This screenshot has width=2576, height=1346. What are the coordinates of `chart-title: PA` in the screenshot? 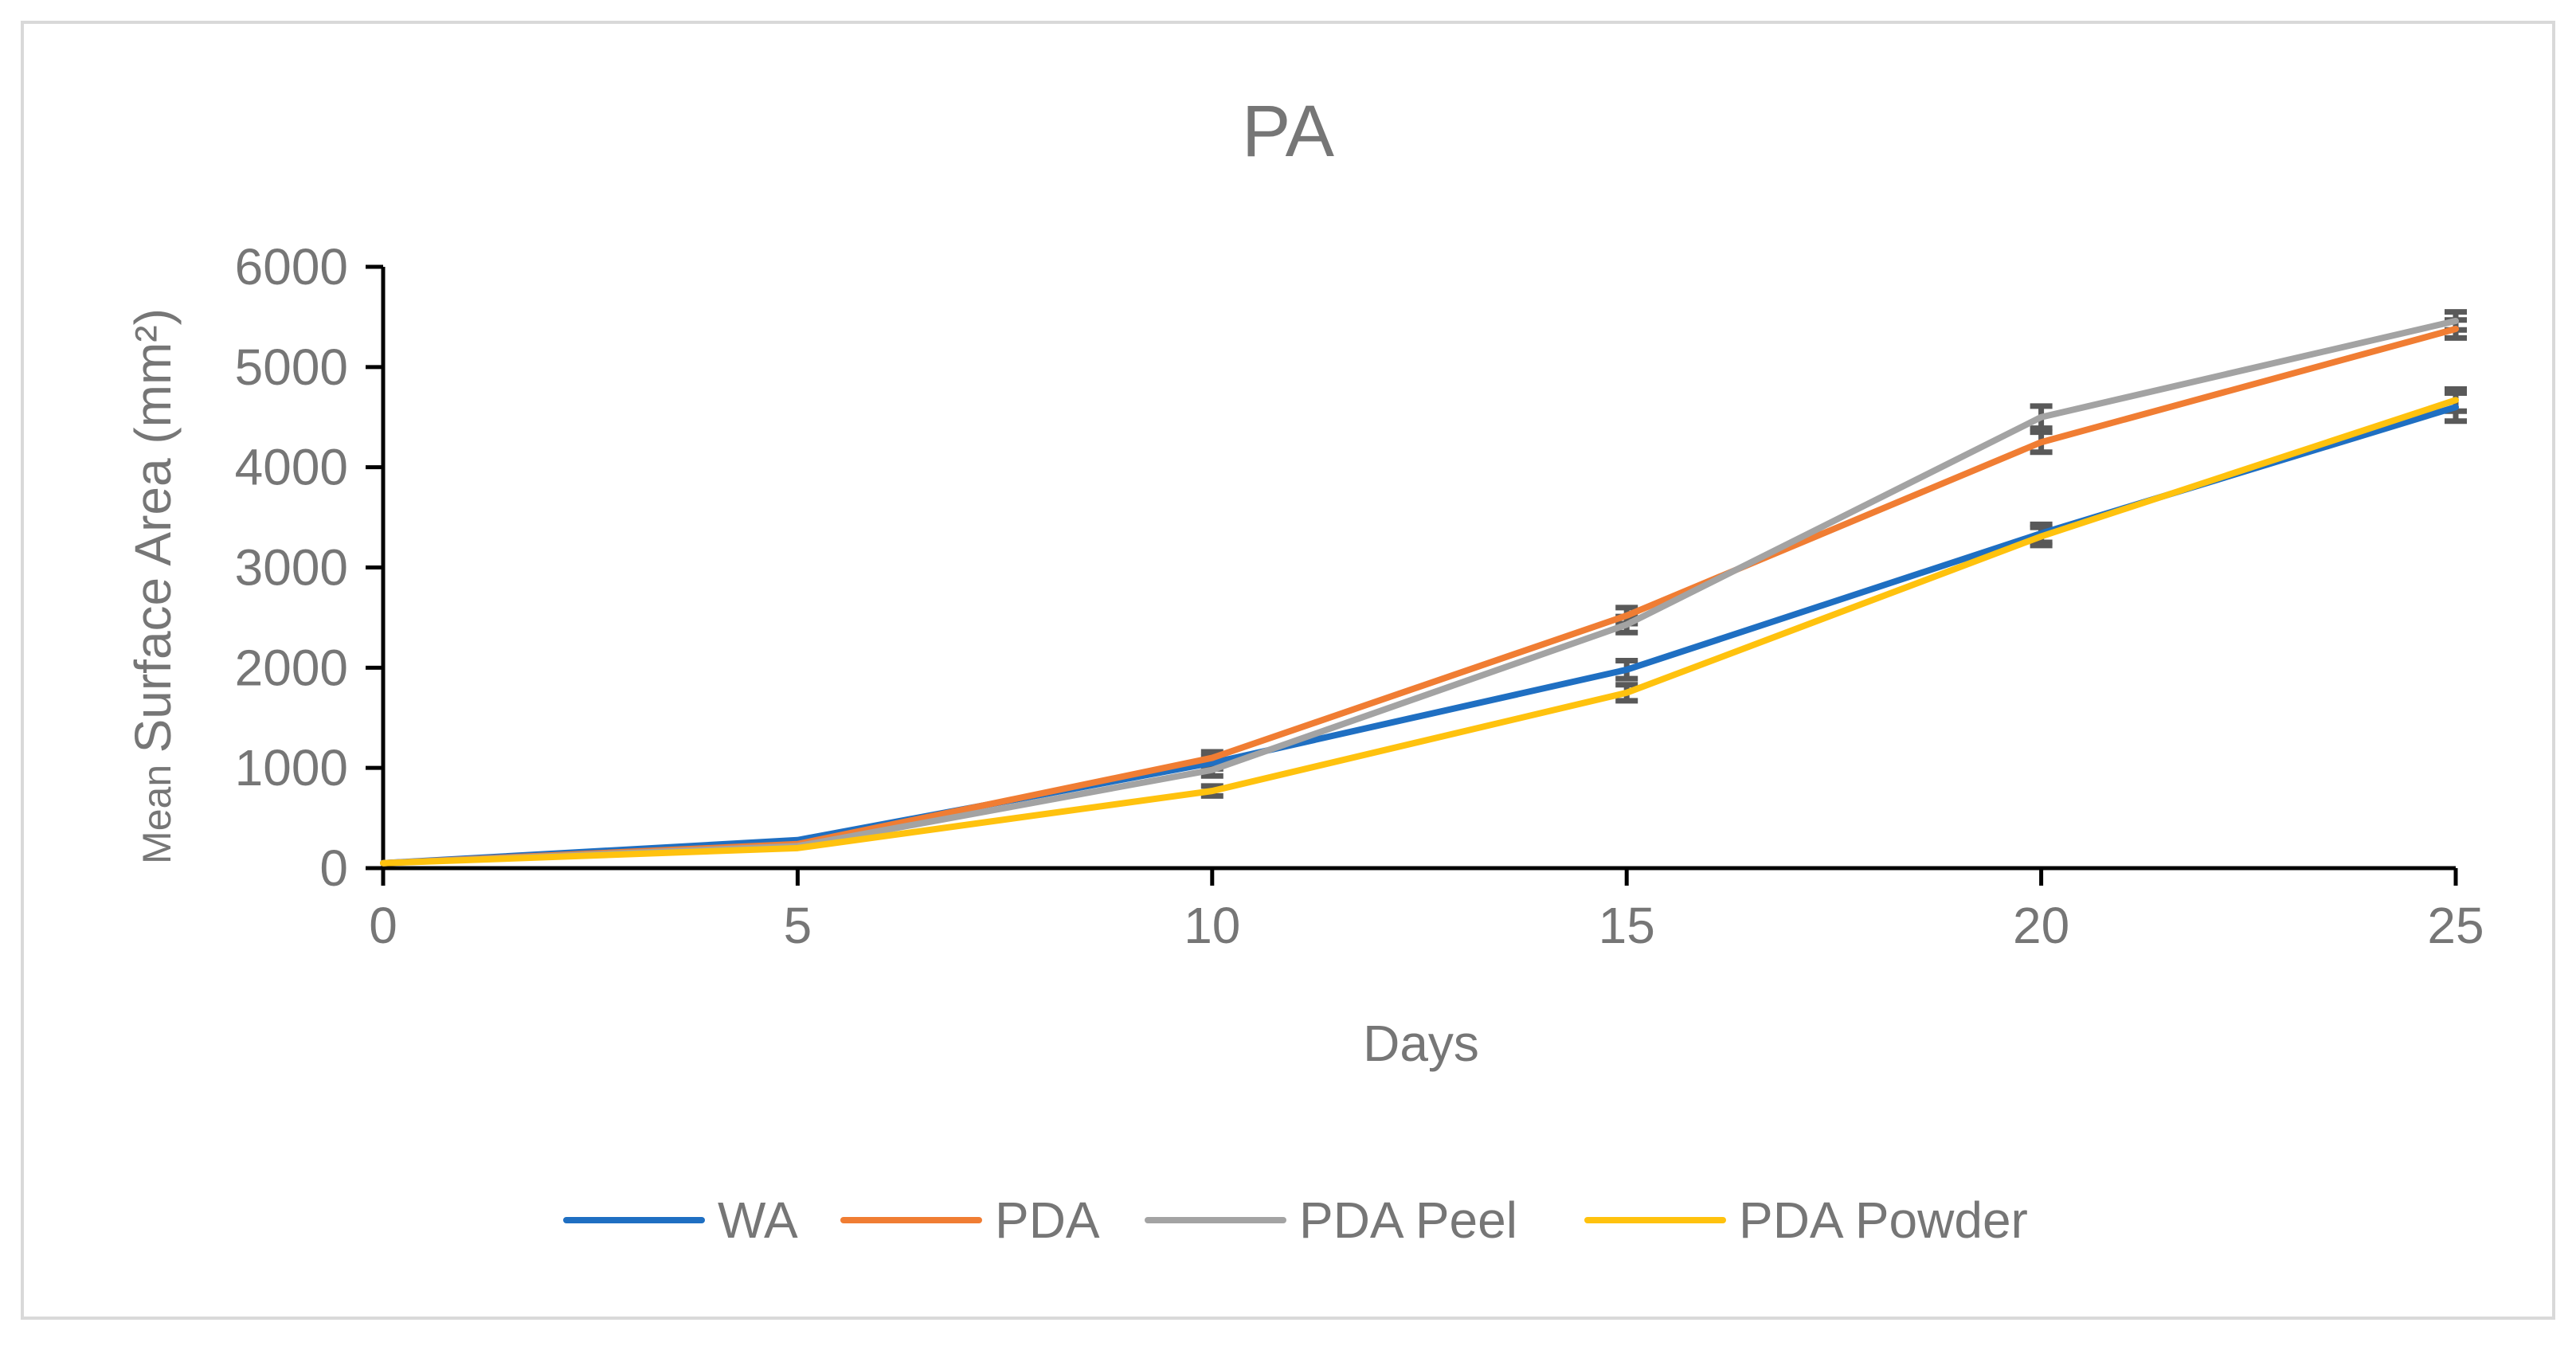 It's located at (1288, 131).